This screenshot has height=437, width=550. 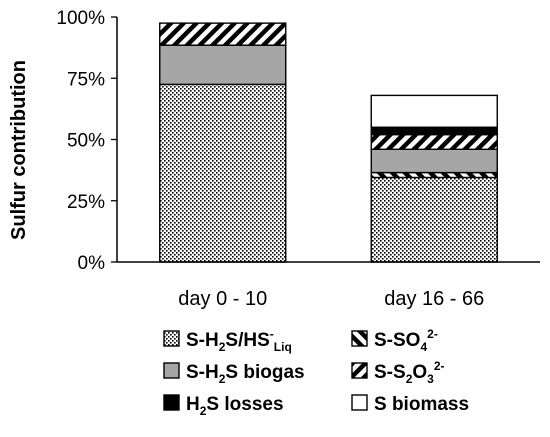 I want to click on y-tick-label: 50%, so click(x=86, y=141).